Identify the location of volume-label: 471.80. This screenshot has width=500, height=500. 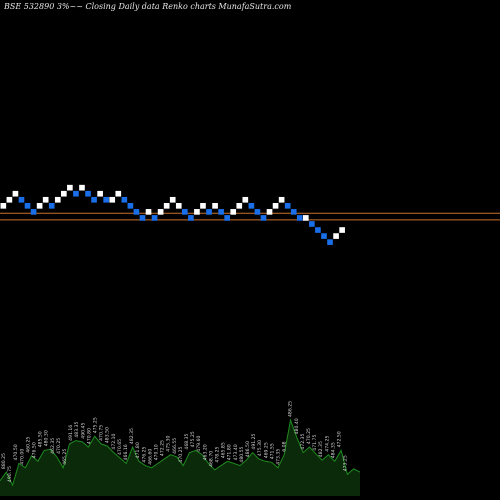
(138, 450).